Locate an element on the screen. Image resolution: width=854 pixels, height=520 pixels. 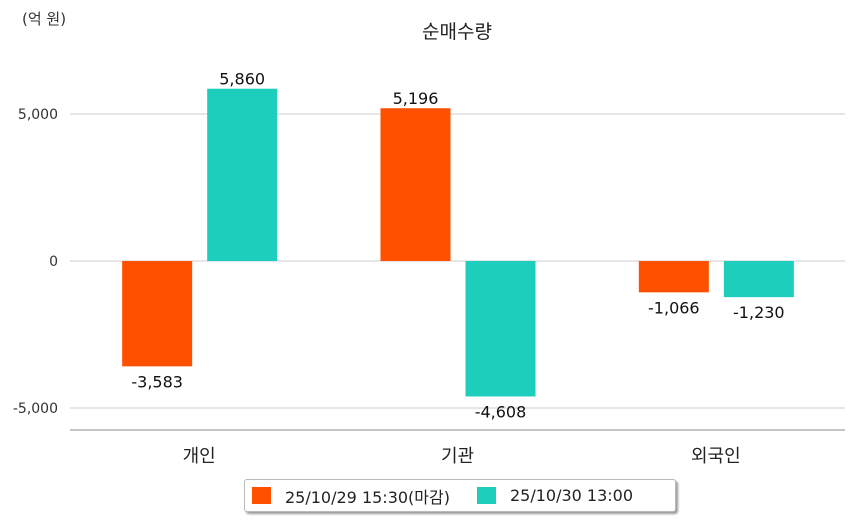
data-label: 5,196 is located at coordinates (416, 98).